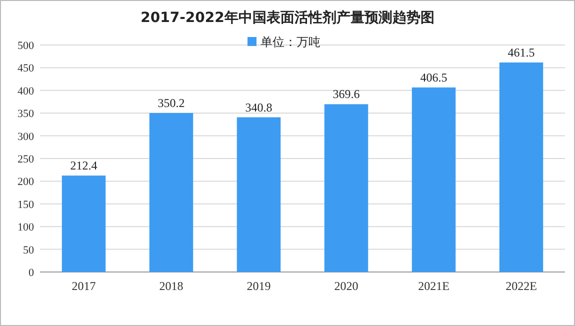  I want to click on y-tick-label: 100, so click(26, 228).